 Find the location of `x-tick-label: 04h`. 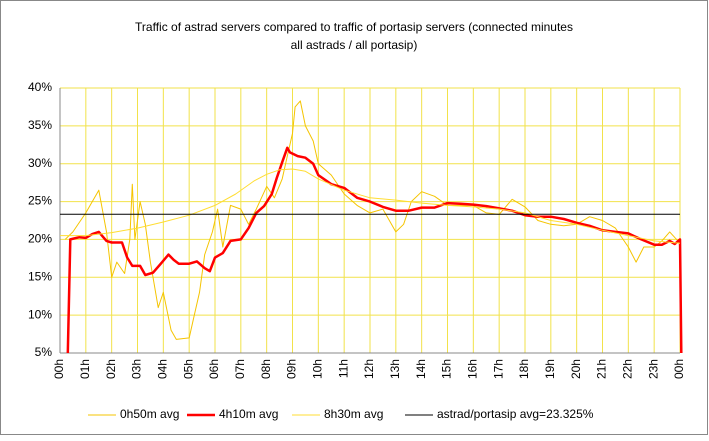

x-tick-label: 04h is located at coordinates (163, 369).